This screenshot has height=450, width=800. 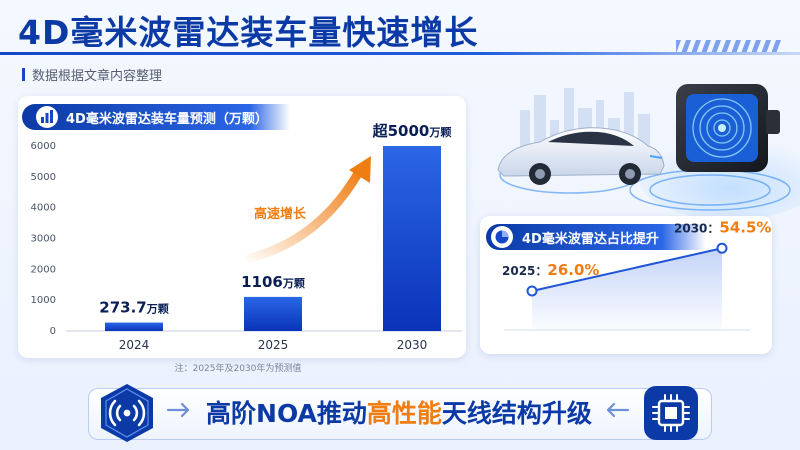 What do you see at coordinates (728, 46) in the screenshot?
I see `decorative-stripes` at bounding box center [728, 46].